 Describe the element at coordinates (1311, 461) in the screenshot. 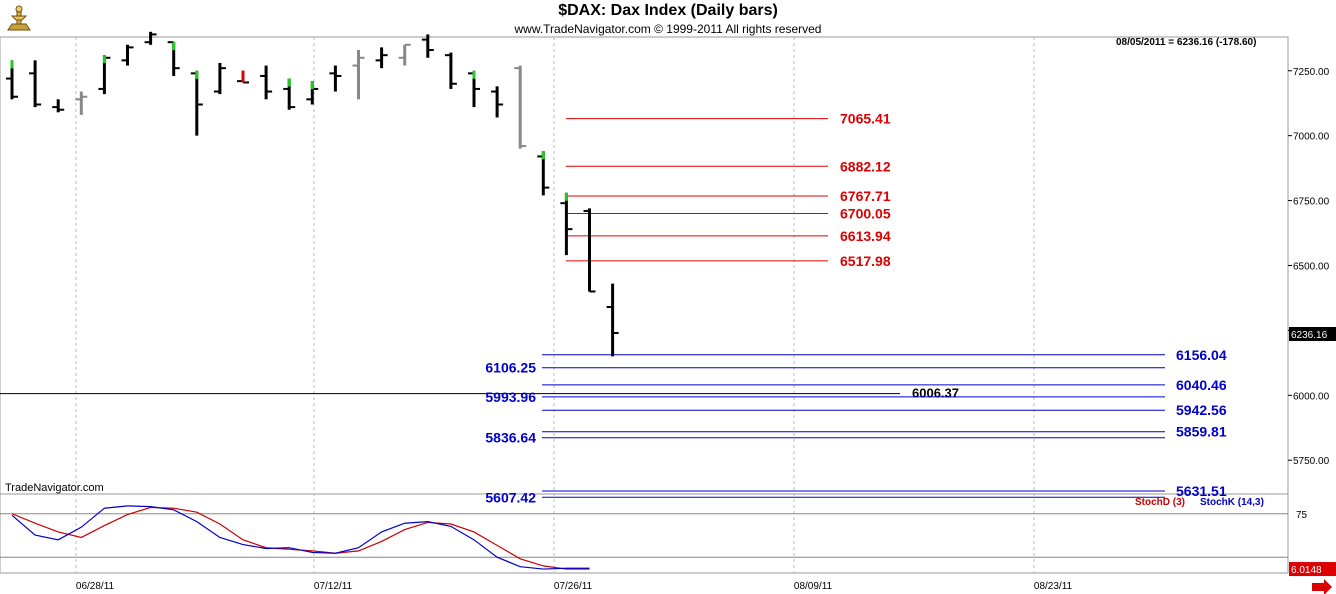

I see `y-tick-label: 5750.00` at that location.